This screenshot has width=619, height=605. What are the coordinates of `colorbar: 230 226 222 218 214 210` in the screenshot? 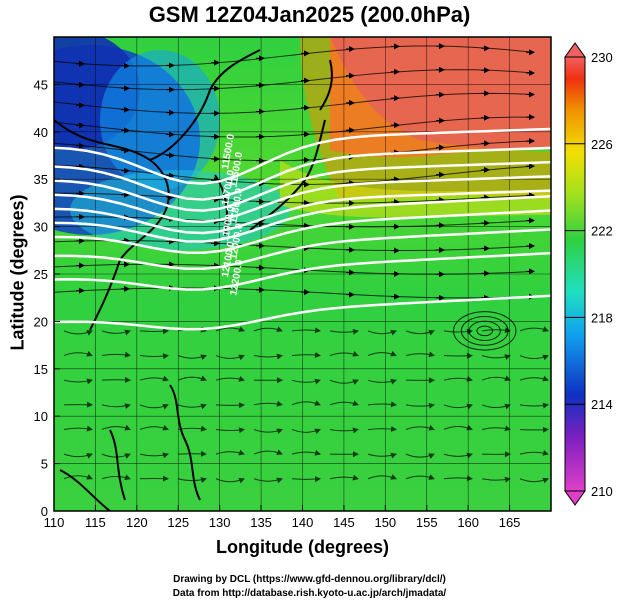 It's located at (588, 274).